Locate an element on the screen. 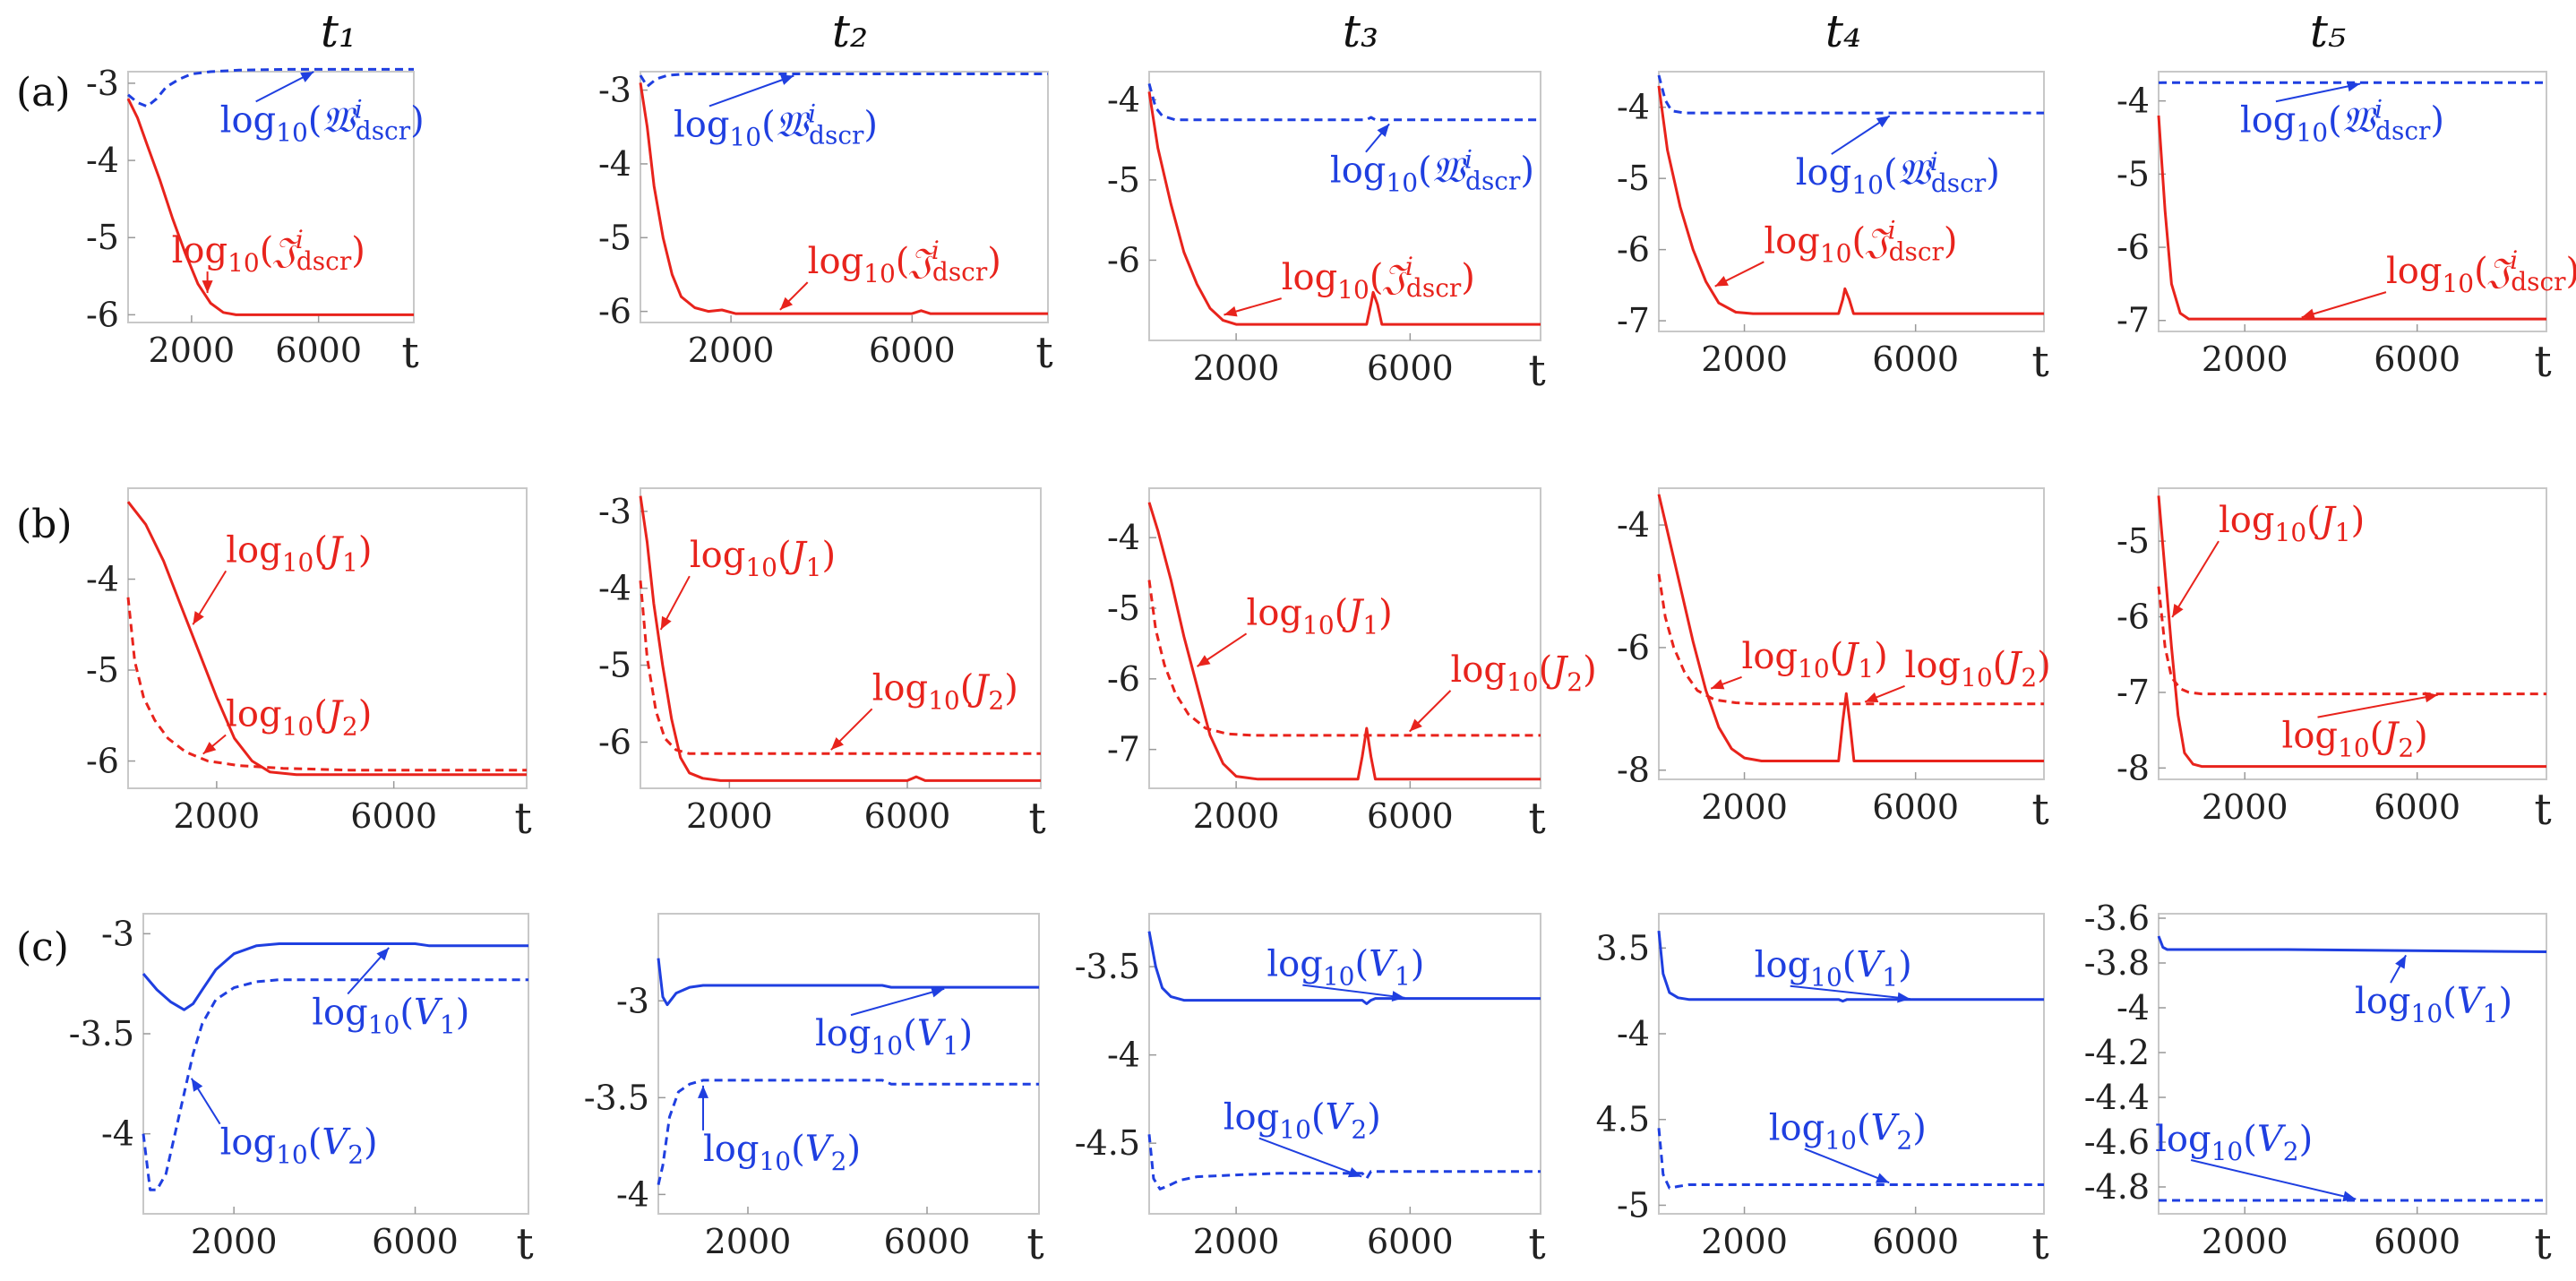  row-label-b: (b) is located at coordinates (44, 524).